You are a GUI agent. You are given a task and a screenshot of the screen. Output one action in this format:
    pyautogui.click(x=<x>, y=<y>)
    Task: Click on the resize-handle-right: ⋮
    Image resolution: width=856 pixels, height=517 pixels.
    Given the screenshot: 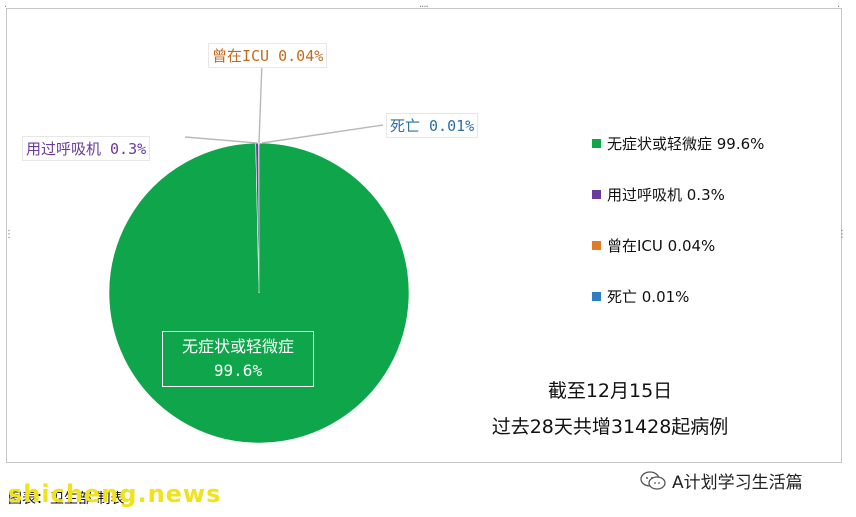 What is the action you would take?
    pyautogui.click(x=842, y=234)
    